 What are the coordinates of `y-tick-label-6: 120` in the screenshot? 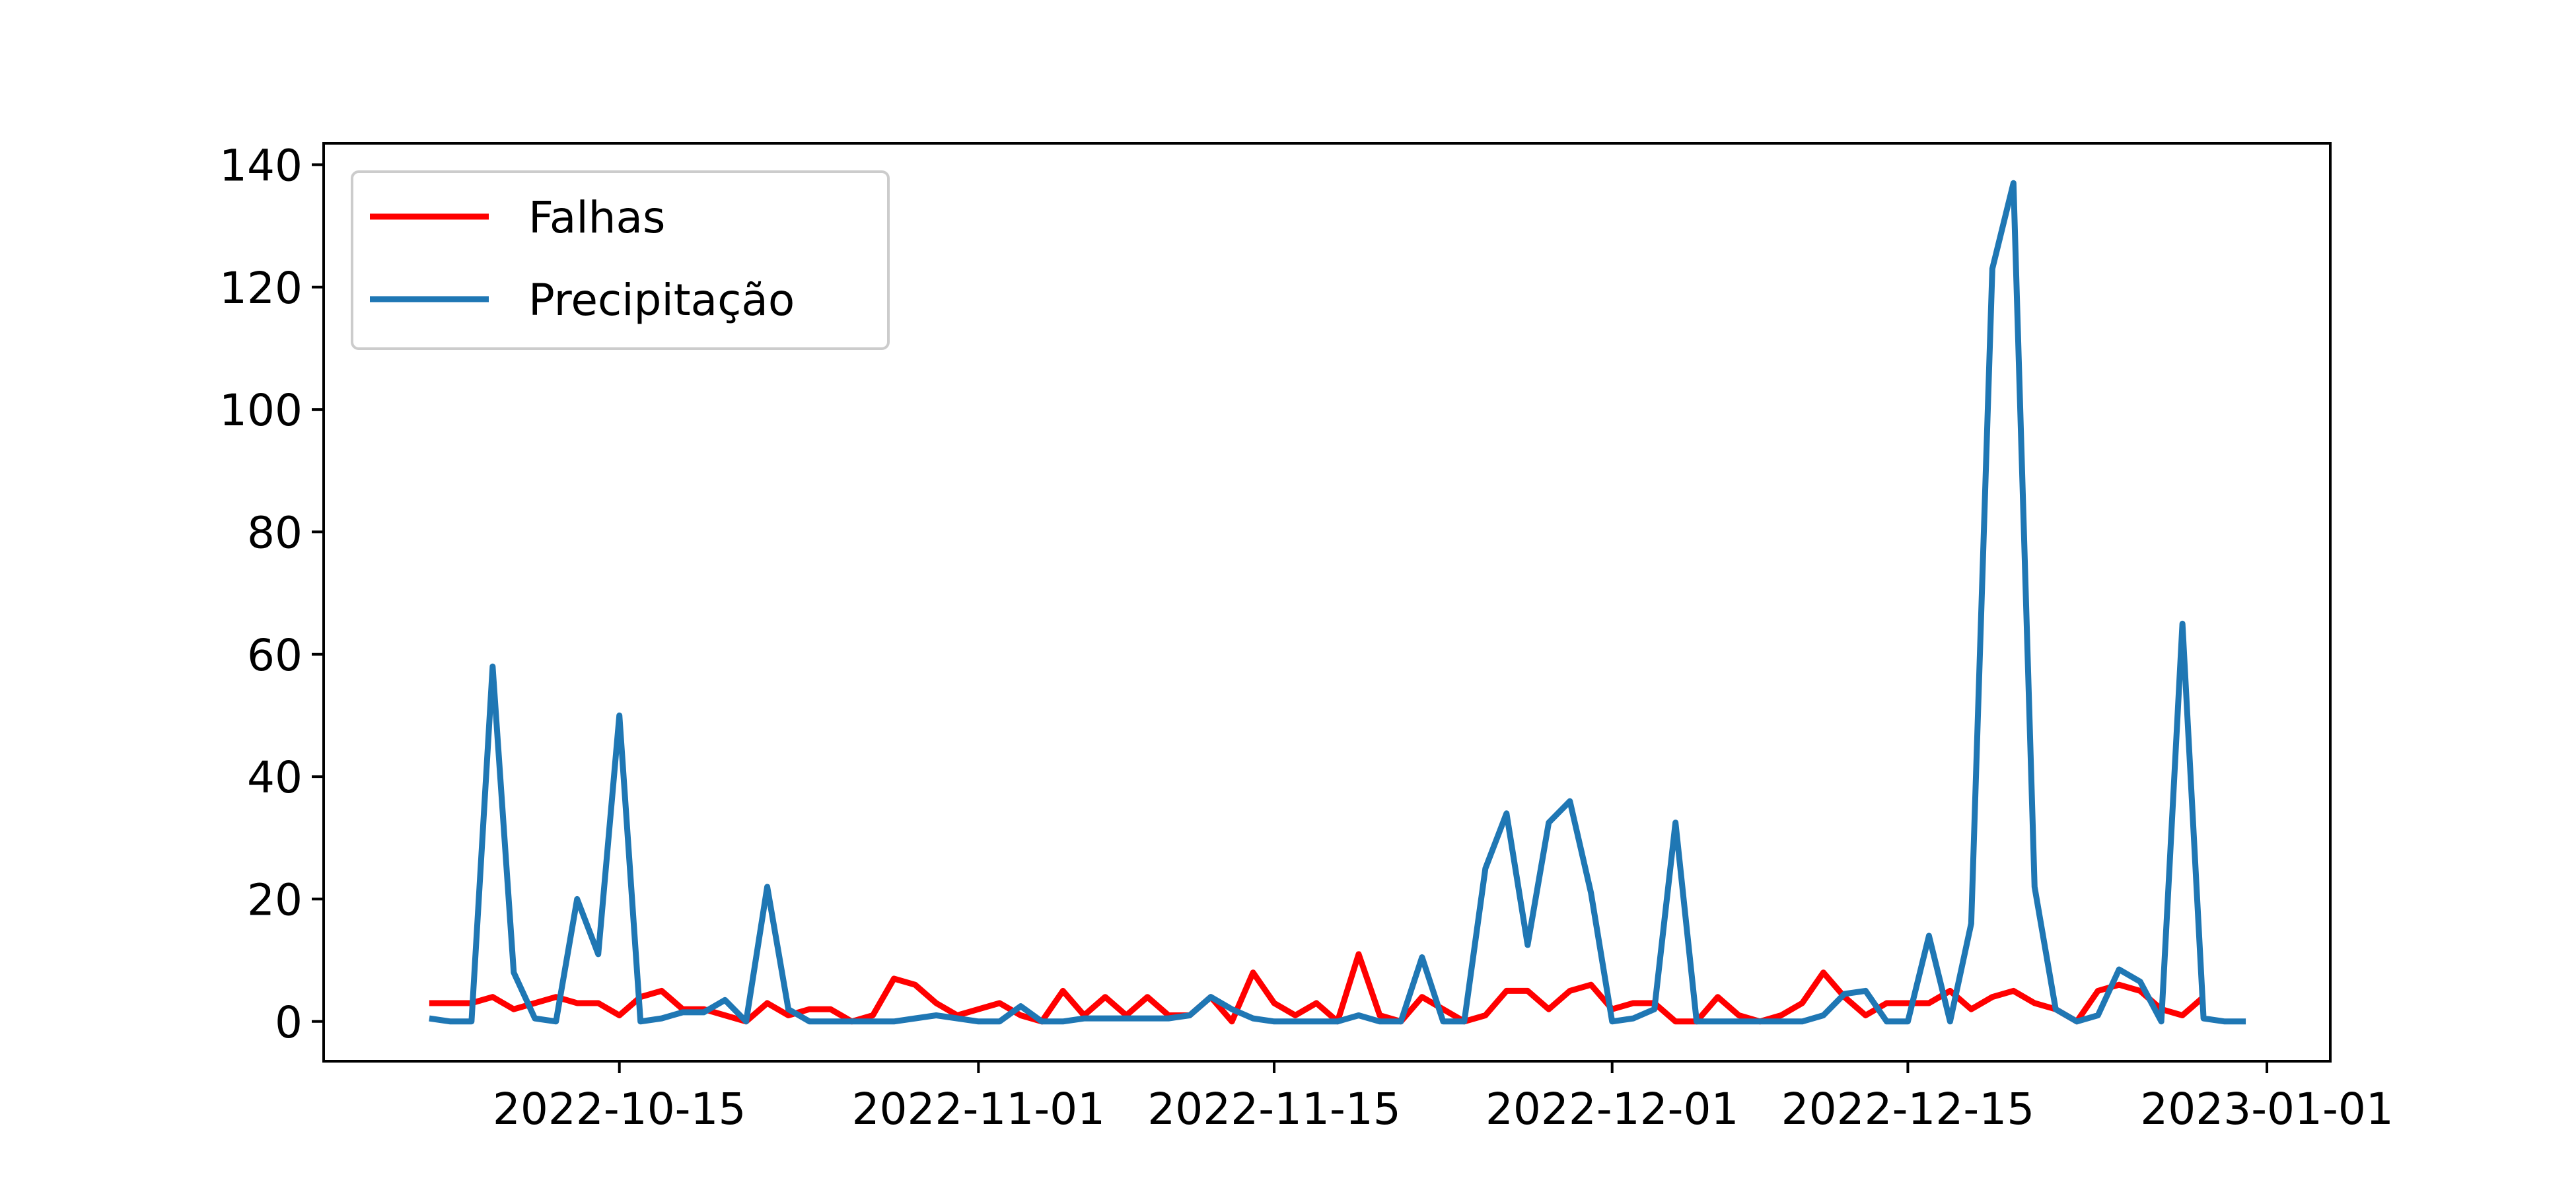 It's located at (261, 288).